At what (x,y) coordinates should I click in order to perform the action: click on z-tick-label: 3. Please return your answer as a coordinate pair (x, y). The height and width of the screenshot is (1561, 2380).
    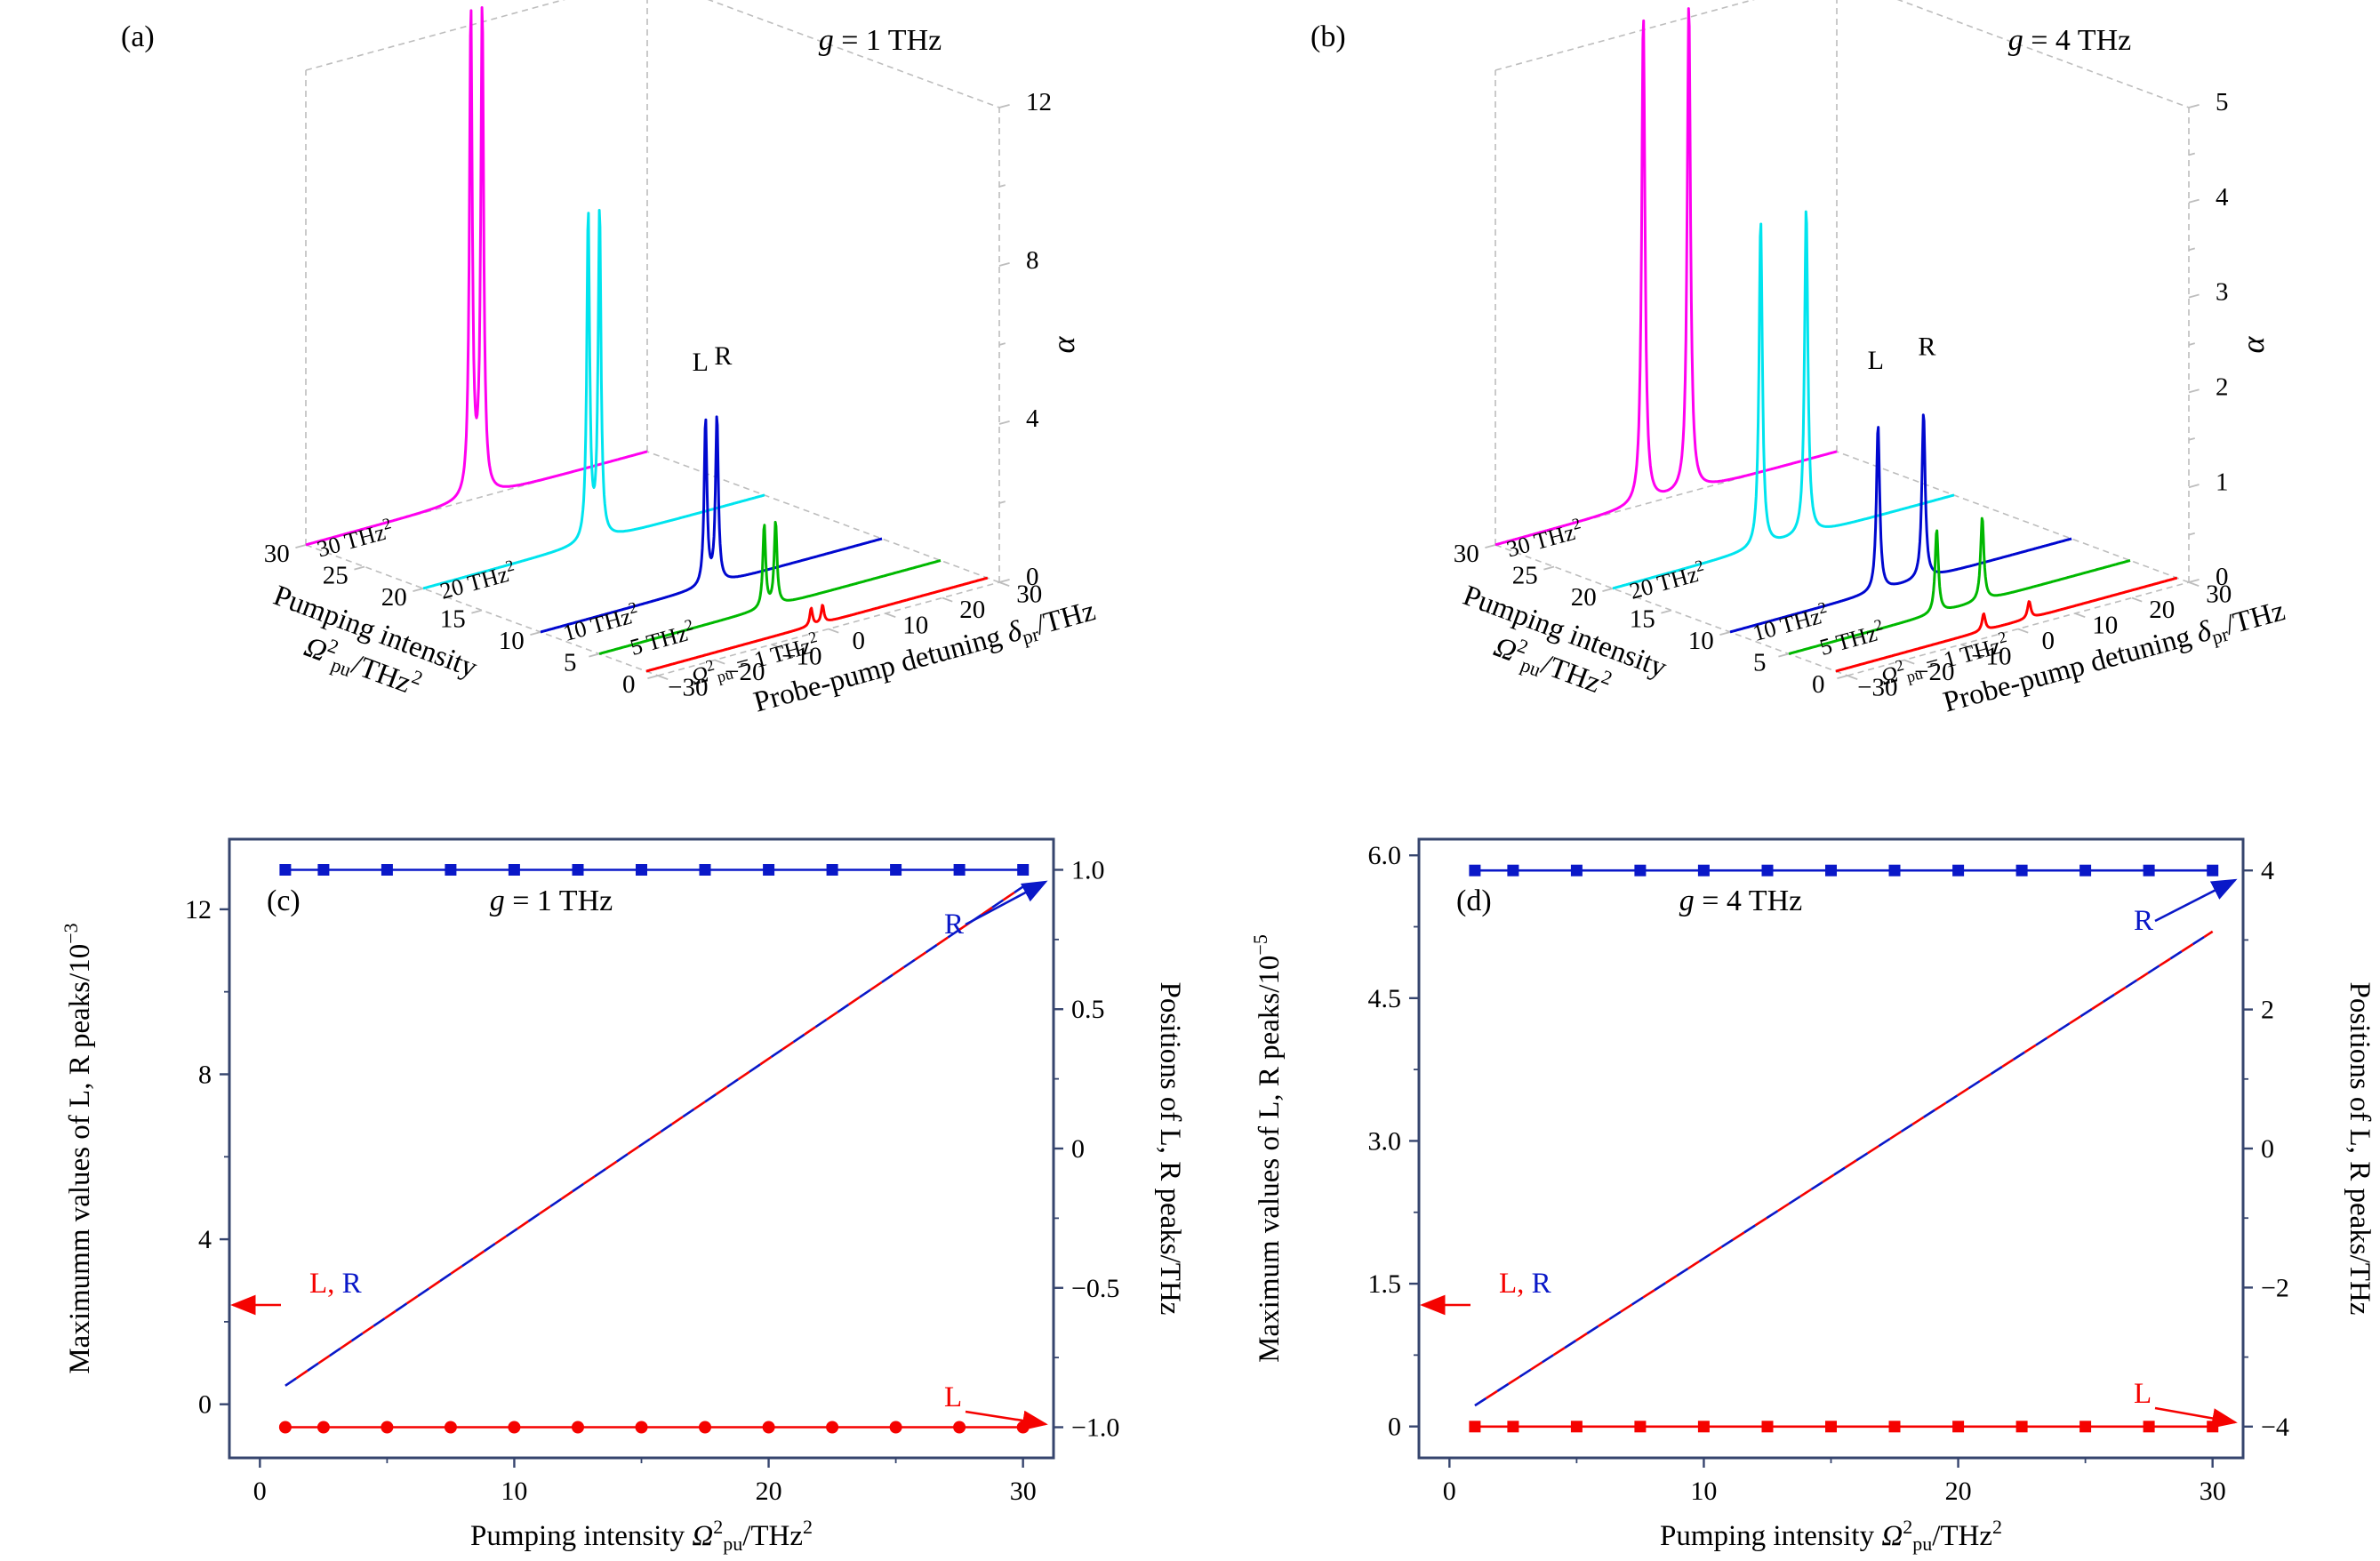
    Looking at the image, I should click on (2222, 292).